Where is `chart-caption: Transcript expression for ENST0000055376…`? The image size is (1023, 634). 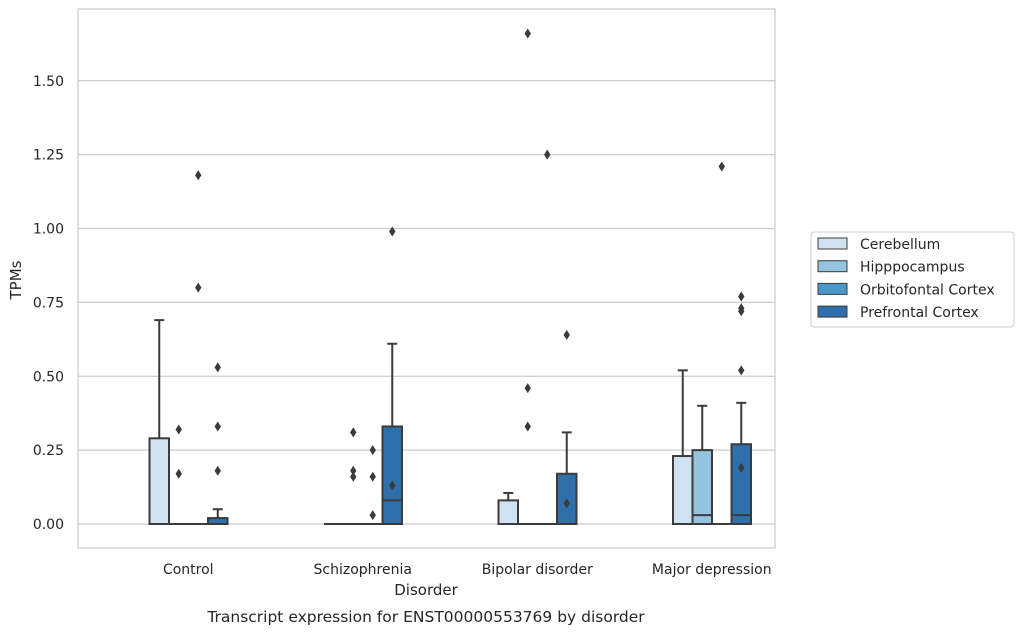 chart-caption: Transcript expression for ENST0000055376… is located at coordinates (425, 617).